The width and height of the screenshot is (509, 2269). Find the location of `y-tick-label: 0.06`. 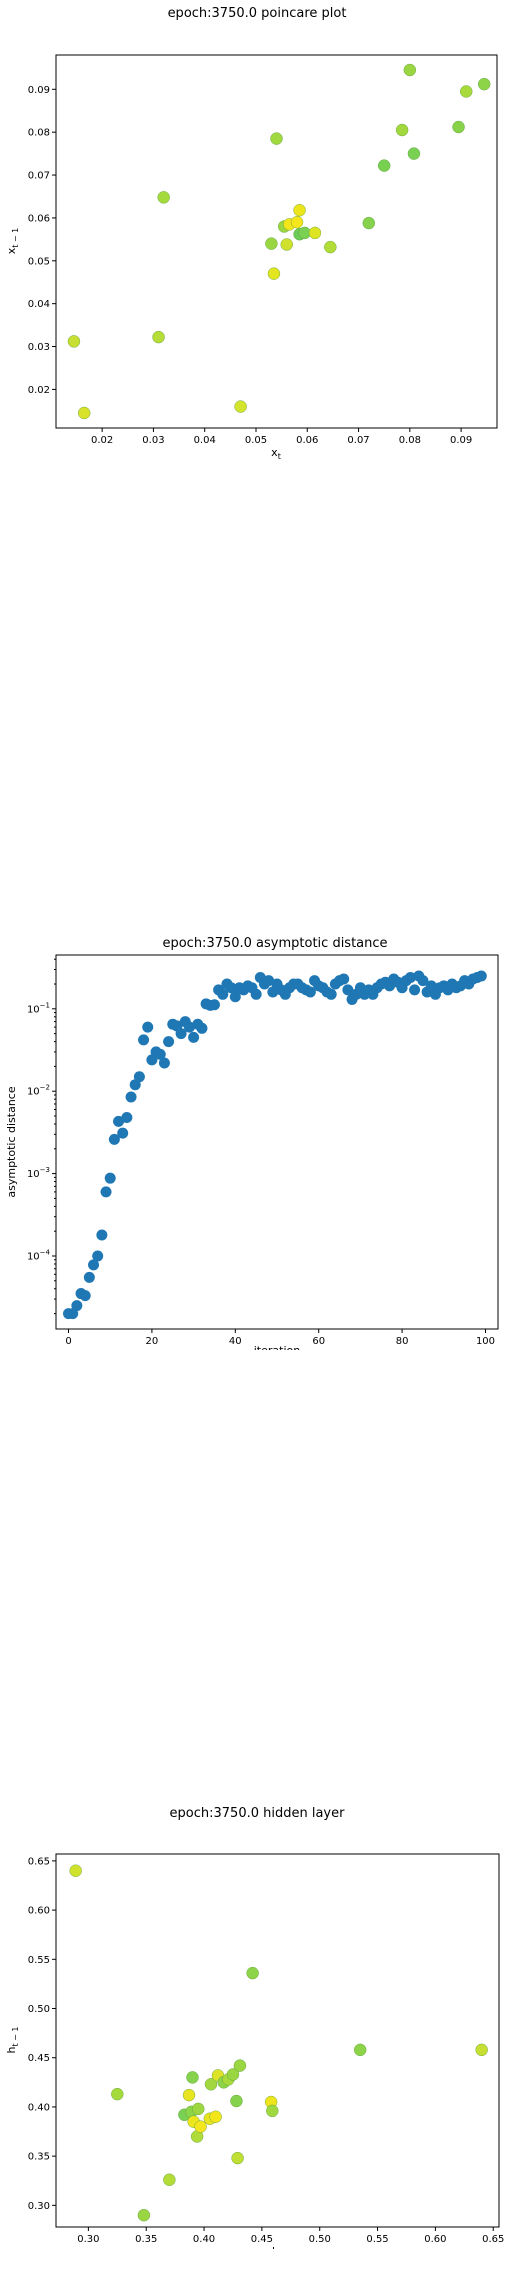

y-tick-label: 0.06 is located at coordinates (39, 218).